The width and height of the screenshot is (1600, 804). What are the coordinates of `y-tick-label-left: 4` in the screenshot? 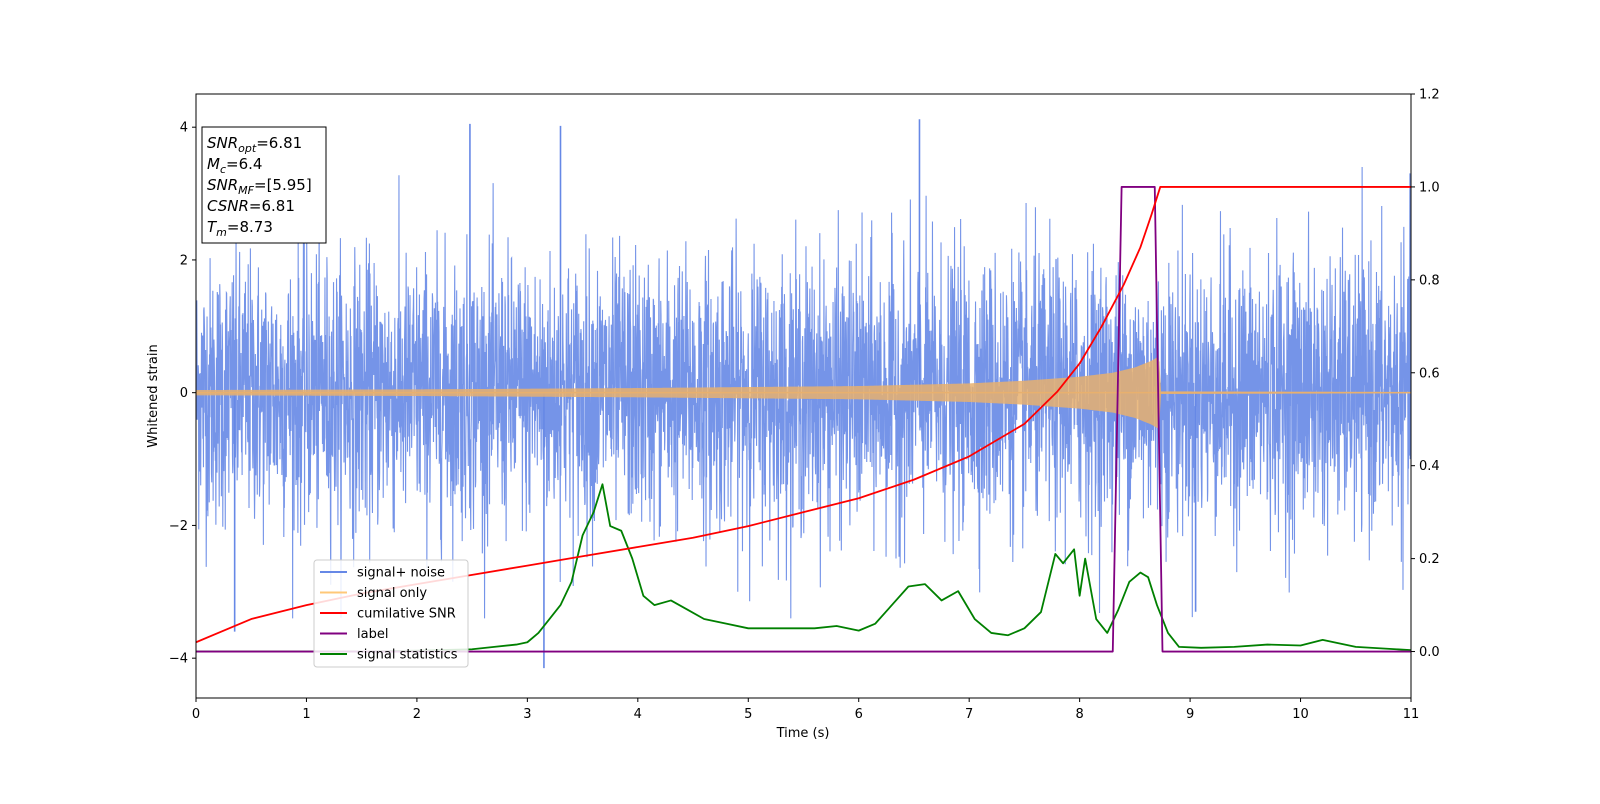 It's located at (184, 128).